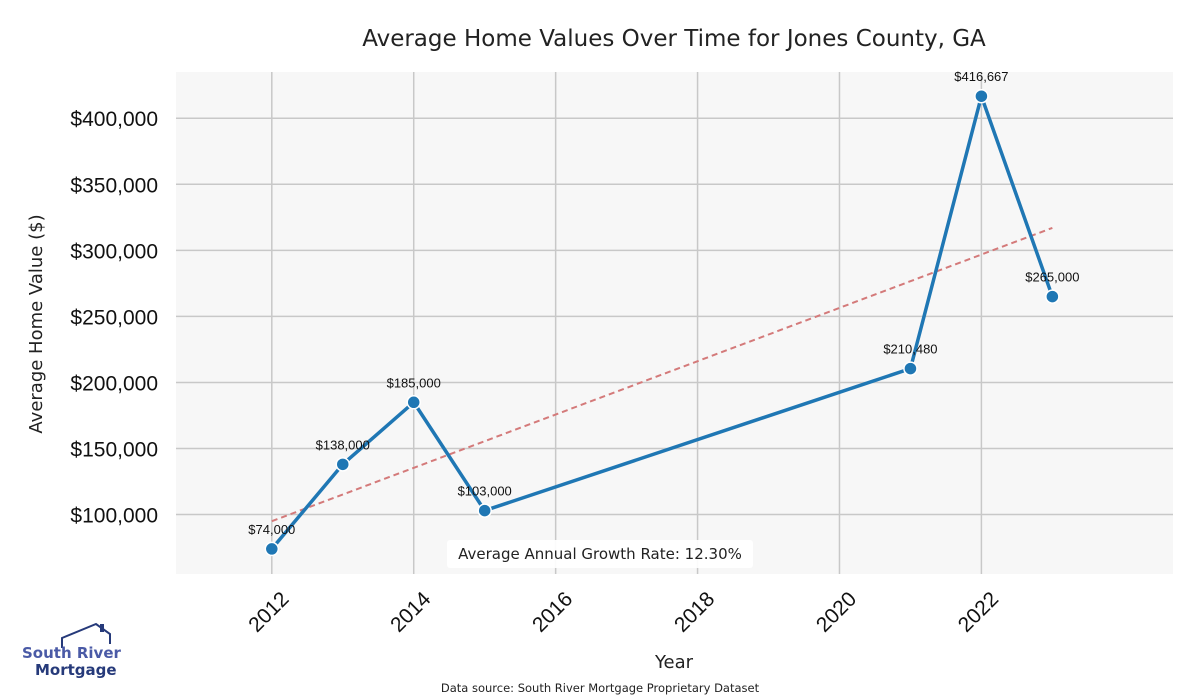 The width and height of the screenshot is (1200, 700). What do you see at coordinates (114, 119) in the screenshot?
I see `y-tick-label: $400,000` at bounding box center [114, 119].